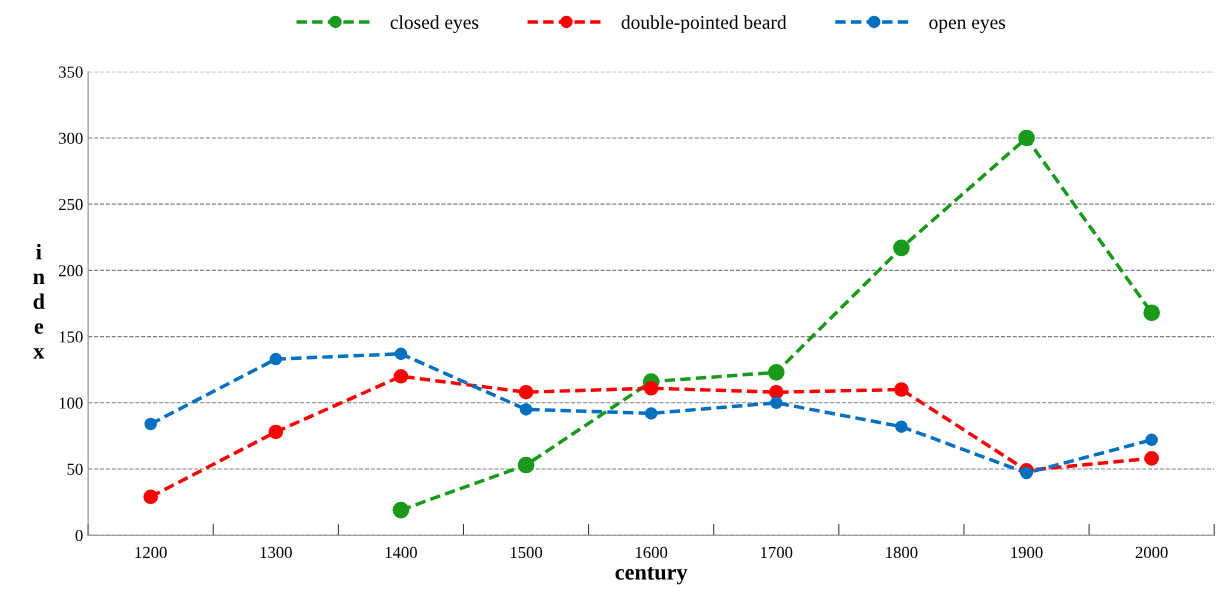  I want to click on x-tick-label: 1700, so click(777, 552).